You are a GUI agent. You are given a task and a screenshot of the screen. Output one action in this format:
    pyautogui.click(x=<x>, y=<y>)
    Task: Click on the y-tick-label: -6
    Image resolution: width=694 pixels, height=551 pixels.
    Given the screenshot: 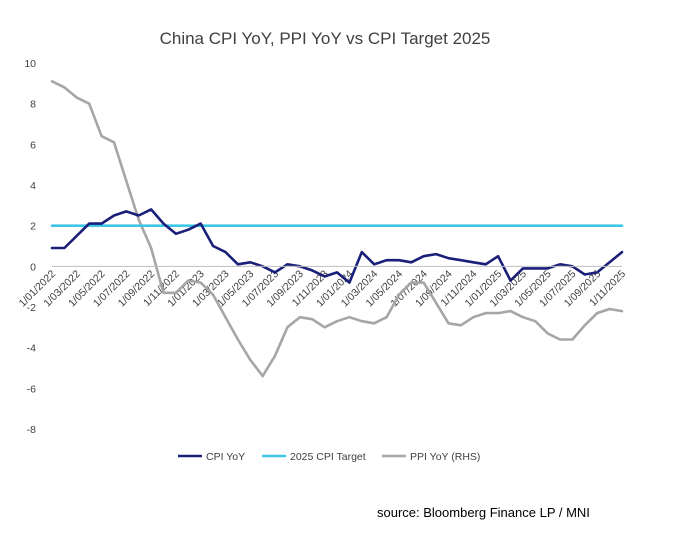 What is the action you would take?
    pyautogui.click(x=31, y=389)
    